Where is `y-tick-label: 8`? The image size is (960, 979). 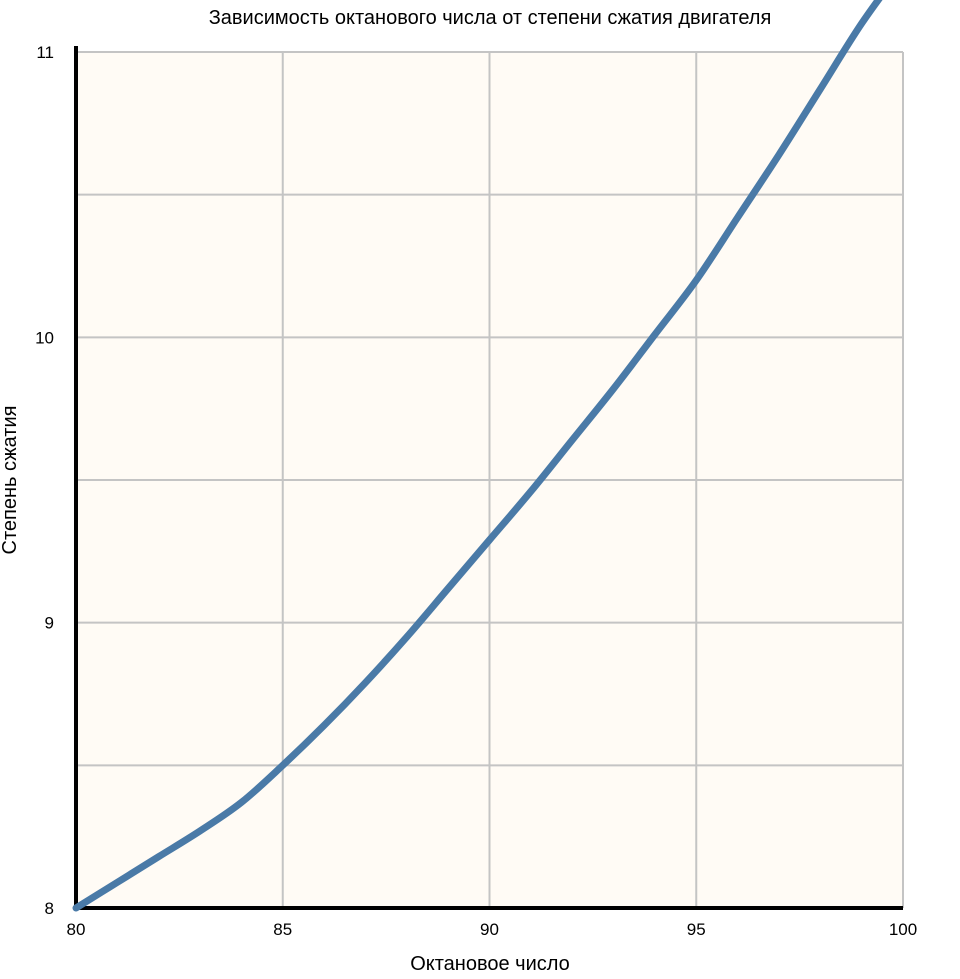
y-tick-label: 8 is located at coordinates (49, 908).